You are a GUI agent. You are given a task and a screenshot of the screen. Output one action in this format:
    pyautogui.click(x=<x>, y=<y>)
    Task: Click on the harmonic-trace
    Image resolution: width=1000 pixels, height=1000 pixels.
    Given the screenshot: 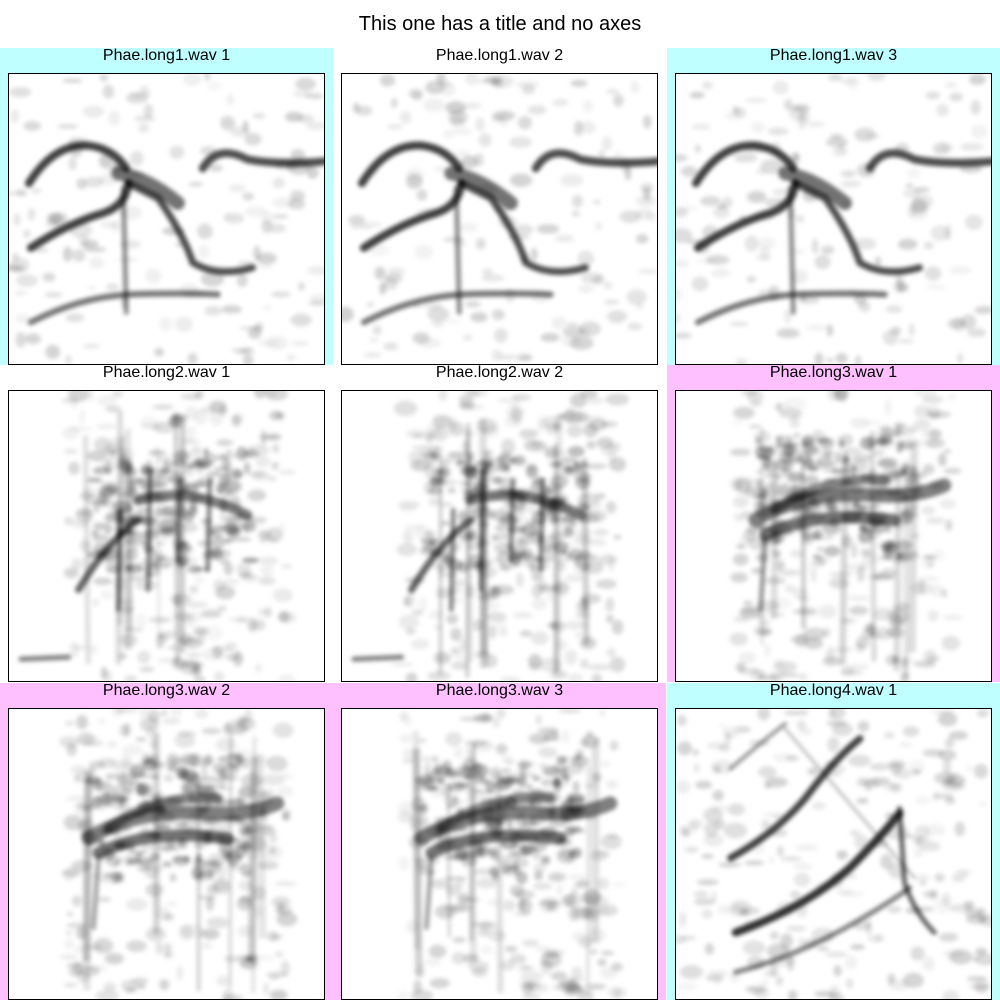 What is the action you would take?
    pyautogui.click(x=209, y=525)
    